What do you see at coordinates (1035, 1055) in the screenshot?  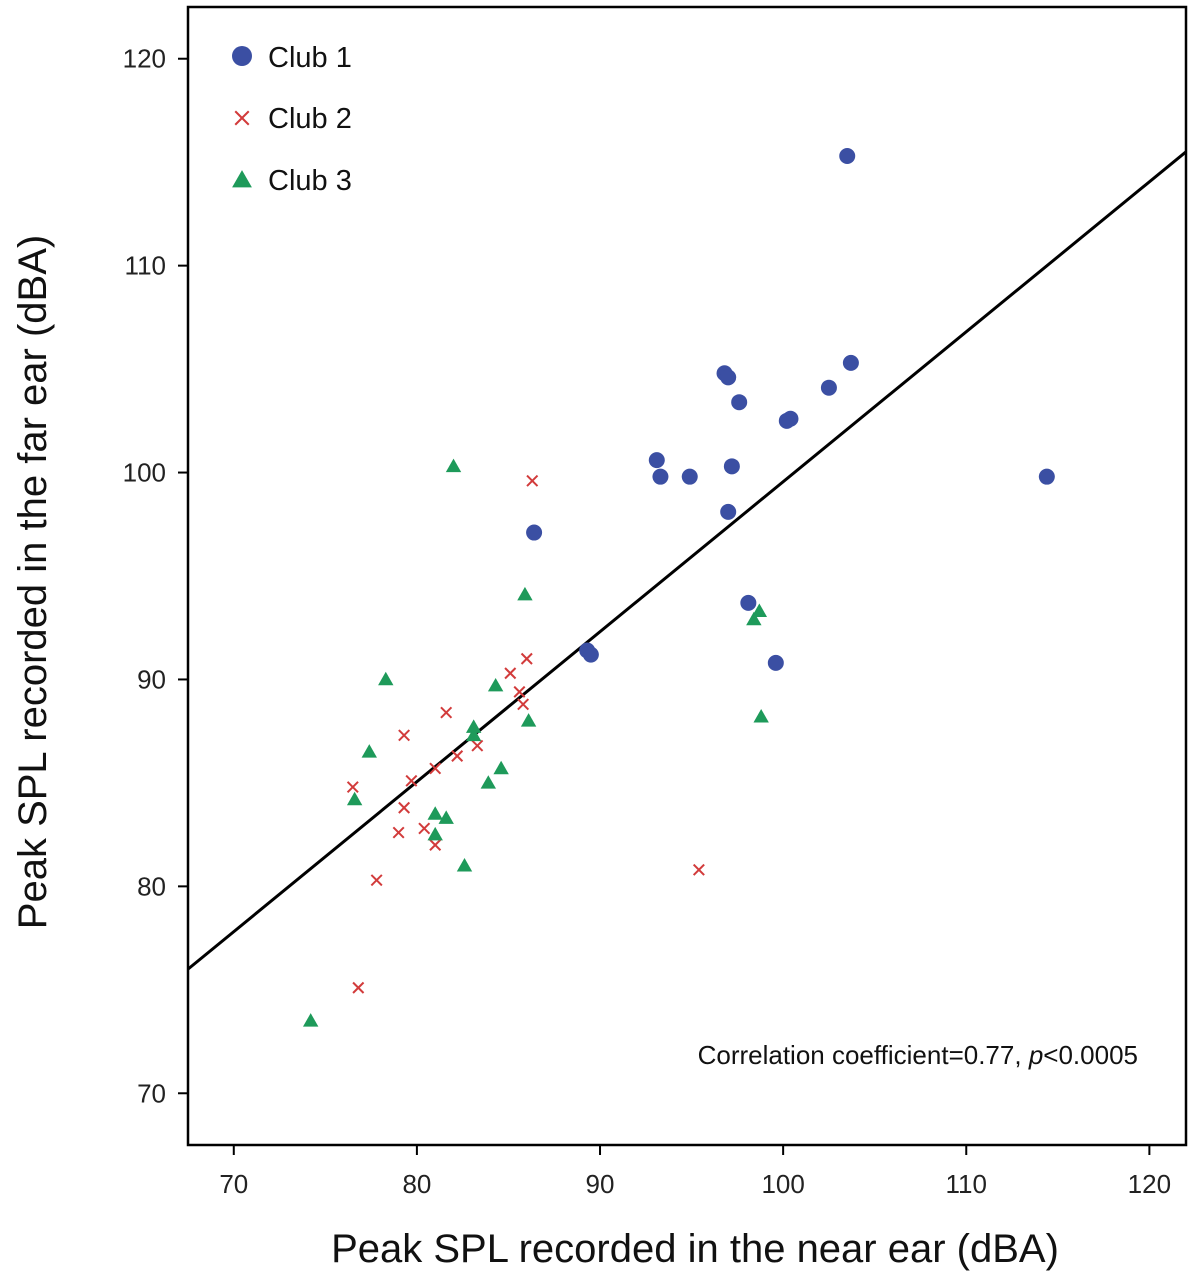 I see `annotation-p-symbol: p` at bounding box center [1035, 1055].